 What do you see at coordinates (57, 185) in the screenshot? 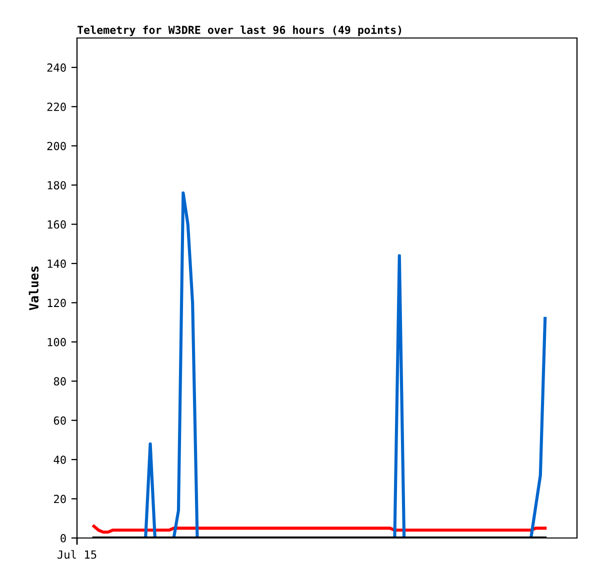
I see `y-tick-label: 180` at bounding box center [57, 185].